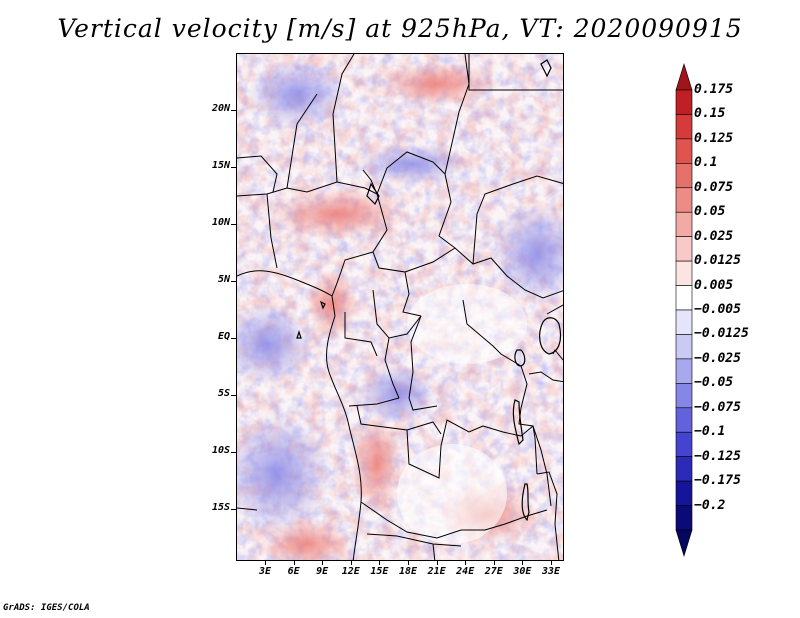 Image resolution: width=800 pixels, height=618 pixels. I want to click on lat-label: 10S, so click(220, 450).